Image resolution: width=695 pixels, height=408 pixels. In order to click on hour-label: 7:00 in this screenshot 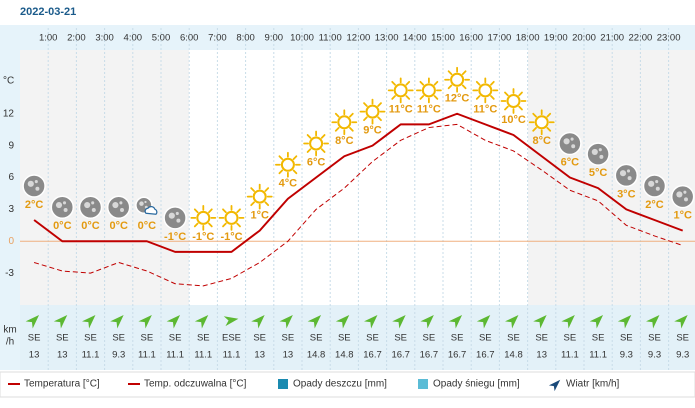, I will do `click(217, 38)`.